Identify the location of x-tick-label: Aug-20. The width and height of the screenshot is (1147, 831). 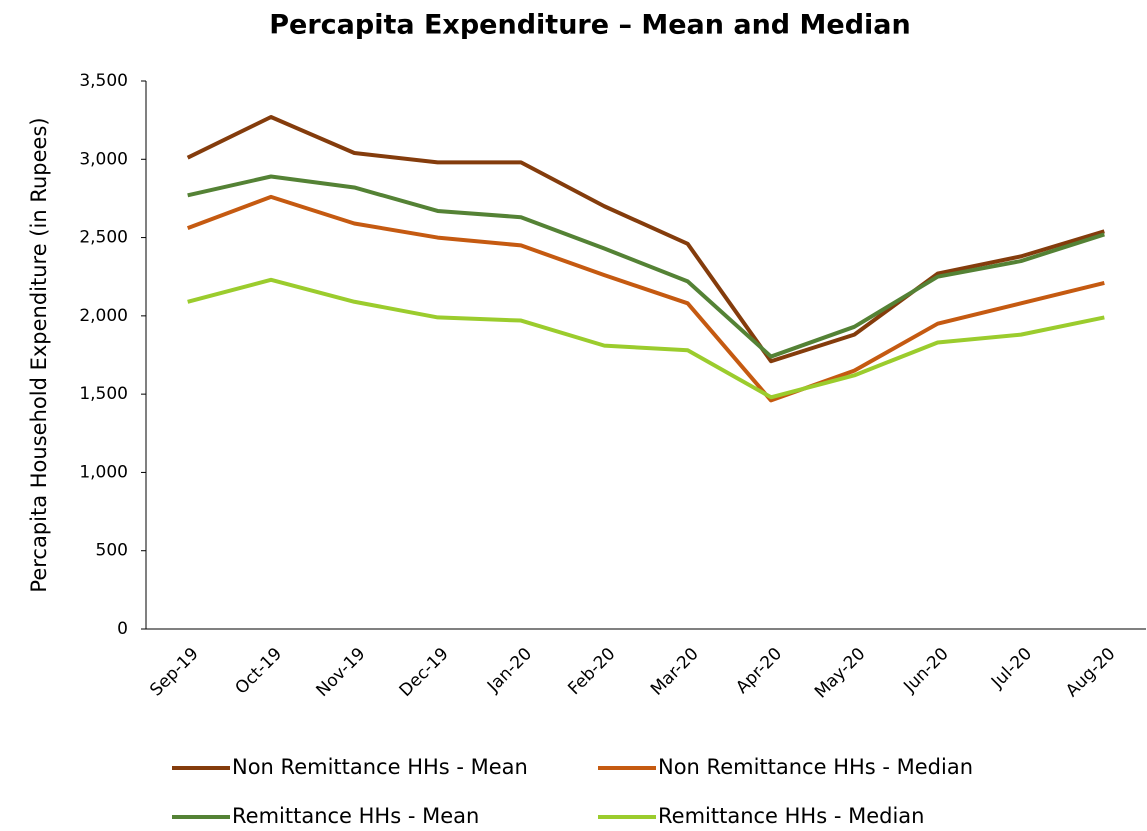
(1090, 672).